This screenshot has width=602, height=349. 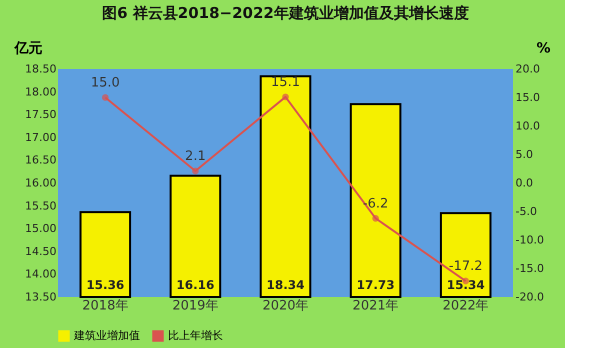 I want to click on y-tick-label: 16.50, so click(x=40, y=160).